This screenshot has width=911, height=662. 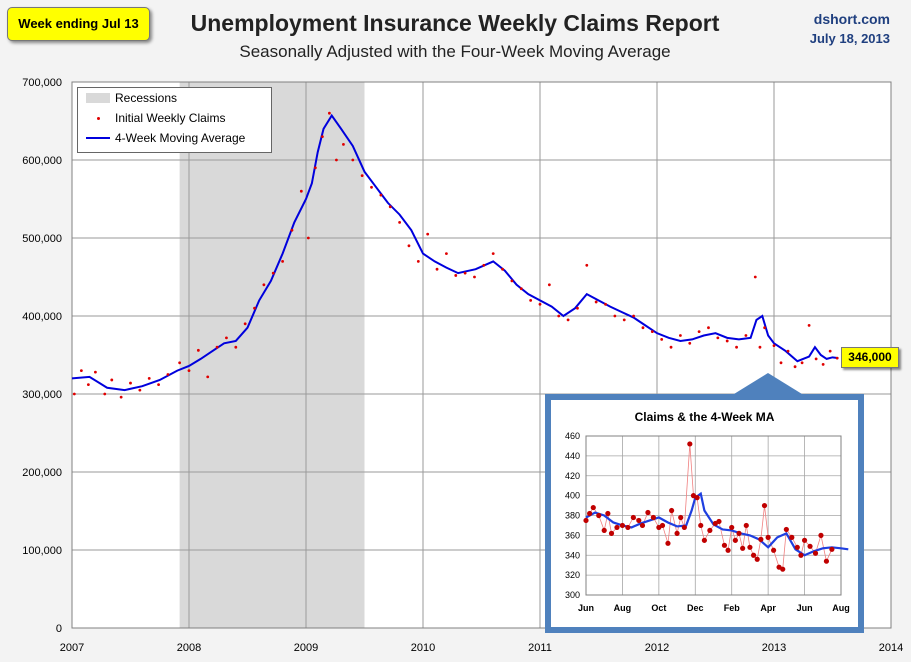 What do you see at coordinates (306, 648) in the screenshot?
I see `x-tick-label: 2009` at bounding box center [306, 648].